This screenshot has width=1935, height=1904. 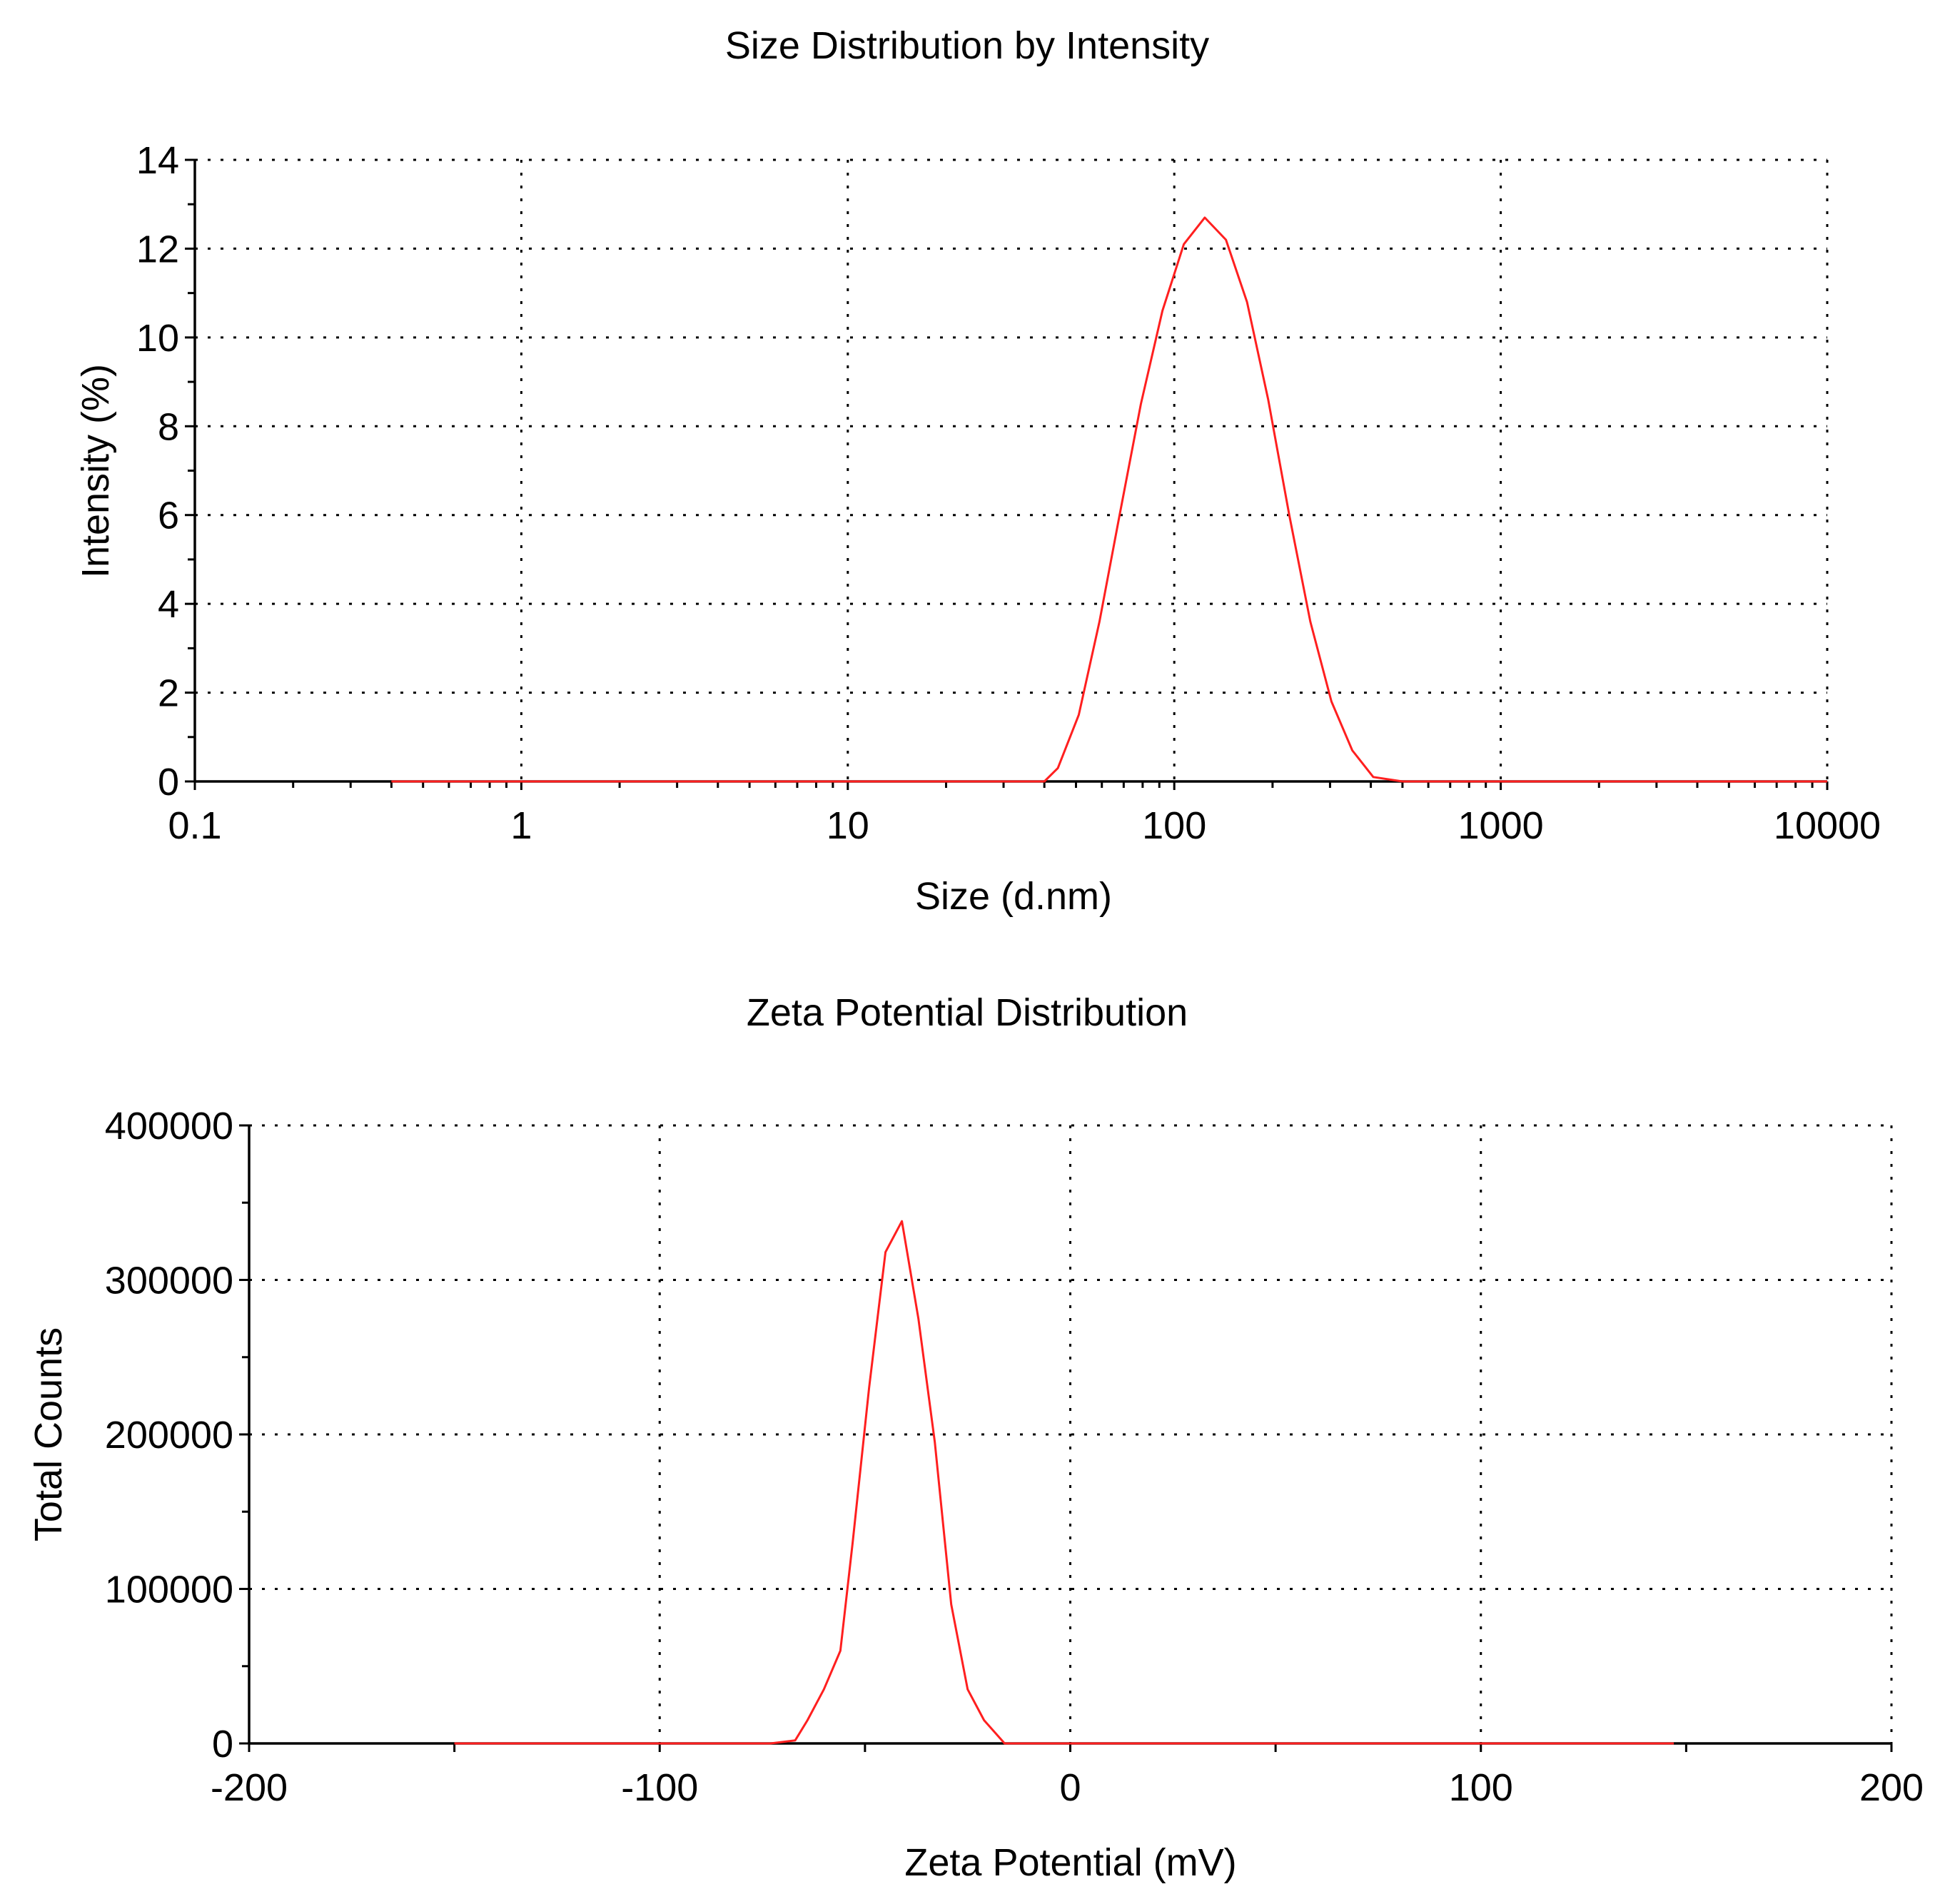 I want to click on y-tick-label: 300000, so click(x=169, y=1281).